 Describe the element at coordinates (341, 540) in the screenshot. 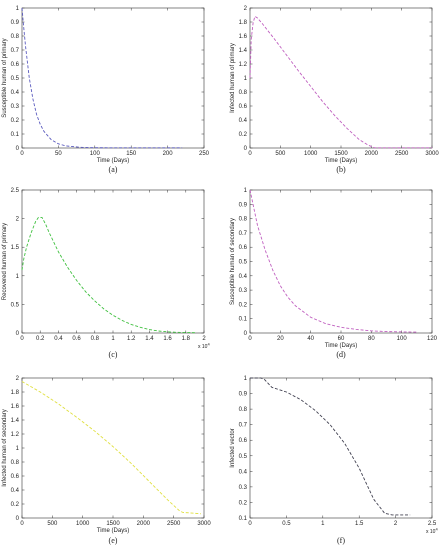

I see `panel-caption: (f)` at that location.